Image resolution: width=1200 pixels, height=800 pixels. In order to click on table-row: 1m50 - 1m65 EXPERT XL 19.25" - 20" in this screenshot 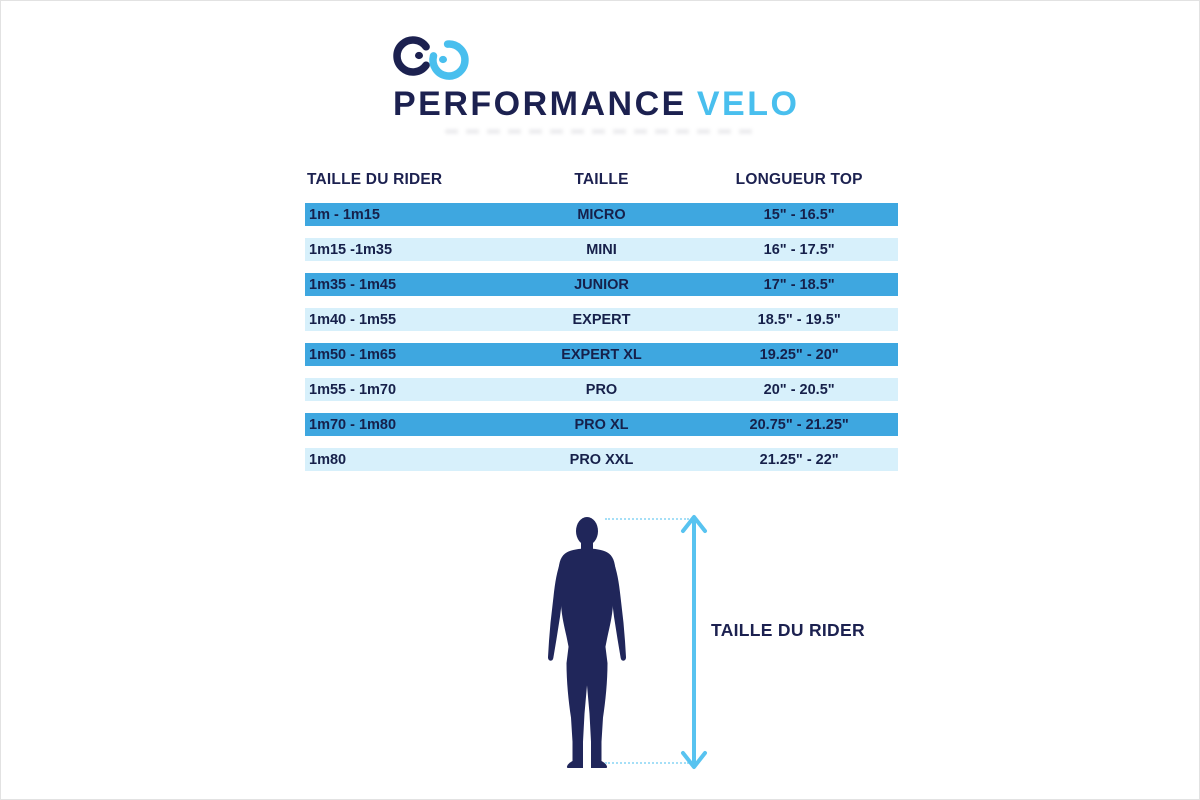, I will do `click(601, 354)`.